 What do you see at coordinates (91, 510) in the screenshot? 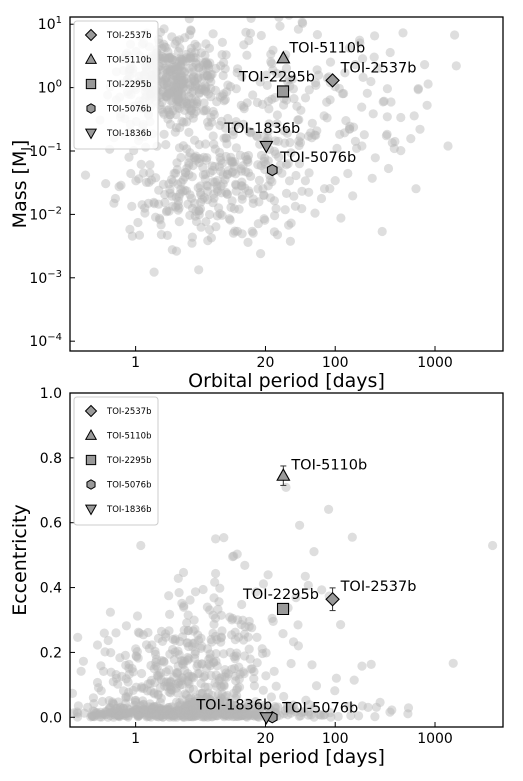
I see `legend-marker` at bounding box center [91, 510].